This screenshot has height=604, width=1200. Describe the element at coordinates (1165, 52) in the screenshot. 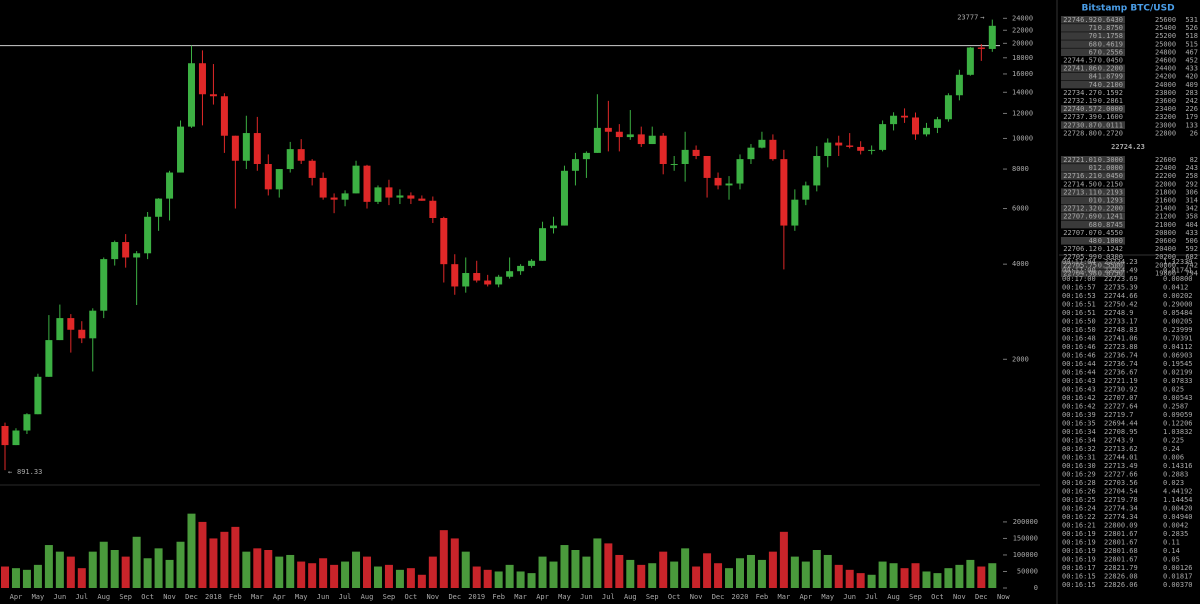

I see `book-level: 24800` at that location.